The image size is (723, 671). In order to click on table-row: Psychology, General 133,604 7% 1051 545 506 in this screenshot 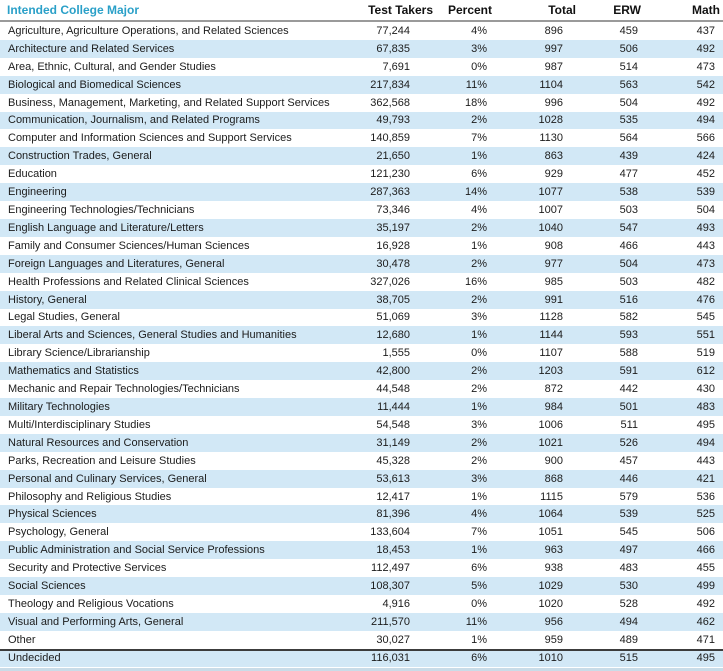, I will do `click(361, 532)`.